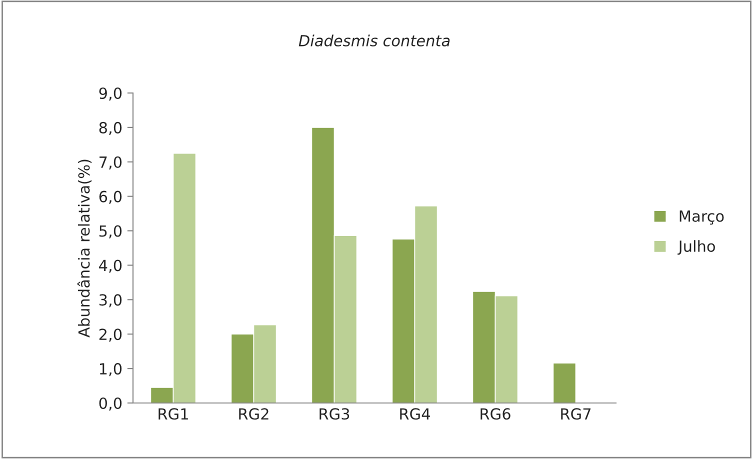 The image size is (753, 459). What do you see at coordinates (110, 231) in the screenshot?
I see `y-tick-label: 5,0` at bounding box center [110, 231].